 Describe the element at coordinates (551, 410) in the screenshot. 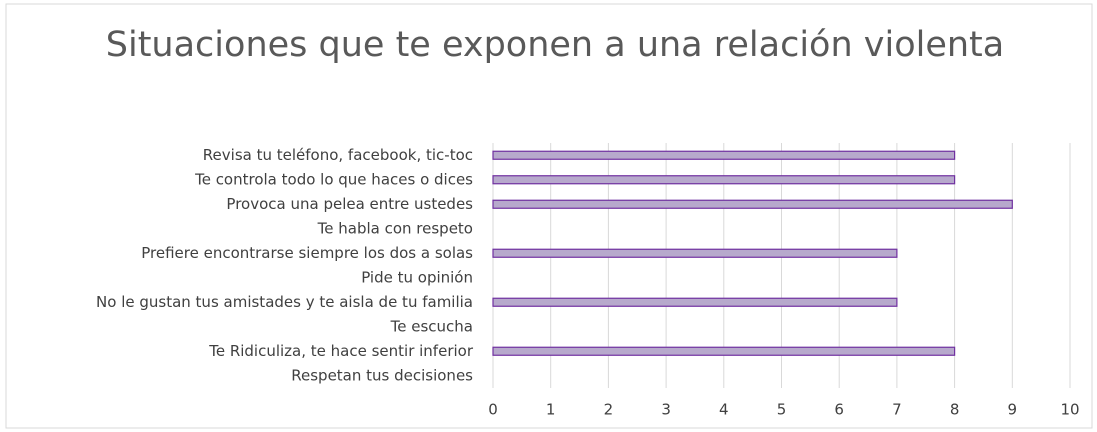

I see `x-tick-label: 1` at that location.